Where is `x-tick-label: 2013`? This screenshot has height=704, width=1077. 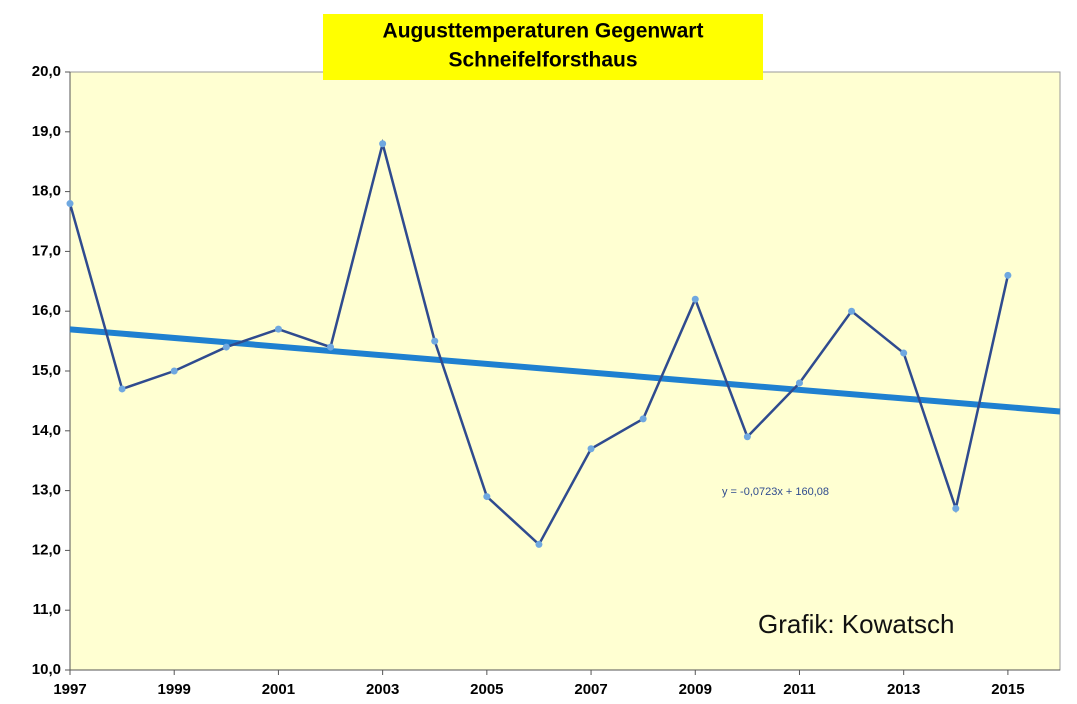
x-tick-label: 2013 is located at coordinates (903, 689).